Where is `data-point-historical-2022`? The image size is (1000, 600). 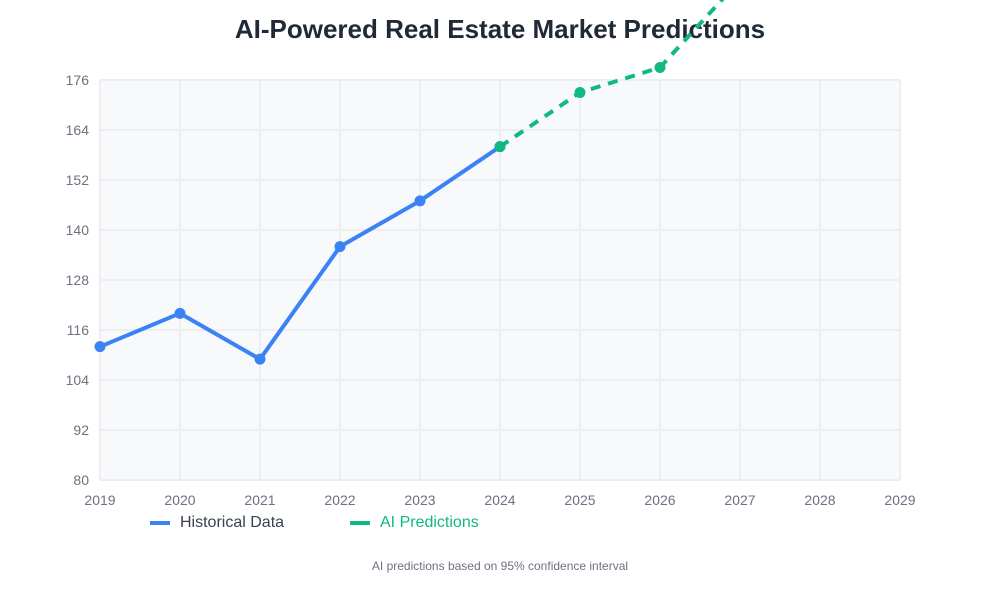 data-point-historical-2022 is located at coordinates (340, 247).